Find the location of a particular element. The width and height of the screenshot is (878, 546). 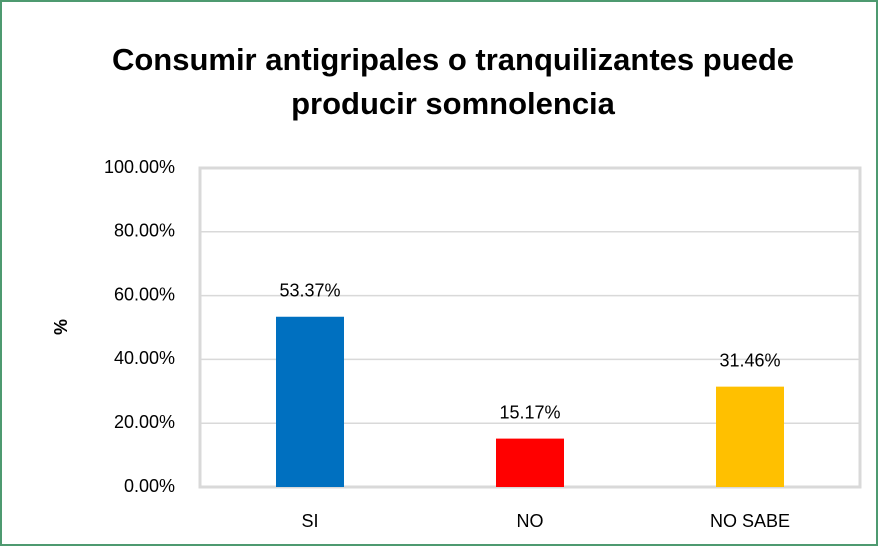

y-tick-label: 0.00% is located at coordinates (149, 486).